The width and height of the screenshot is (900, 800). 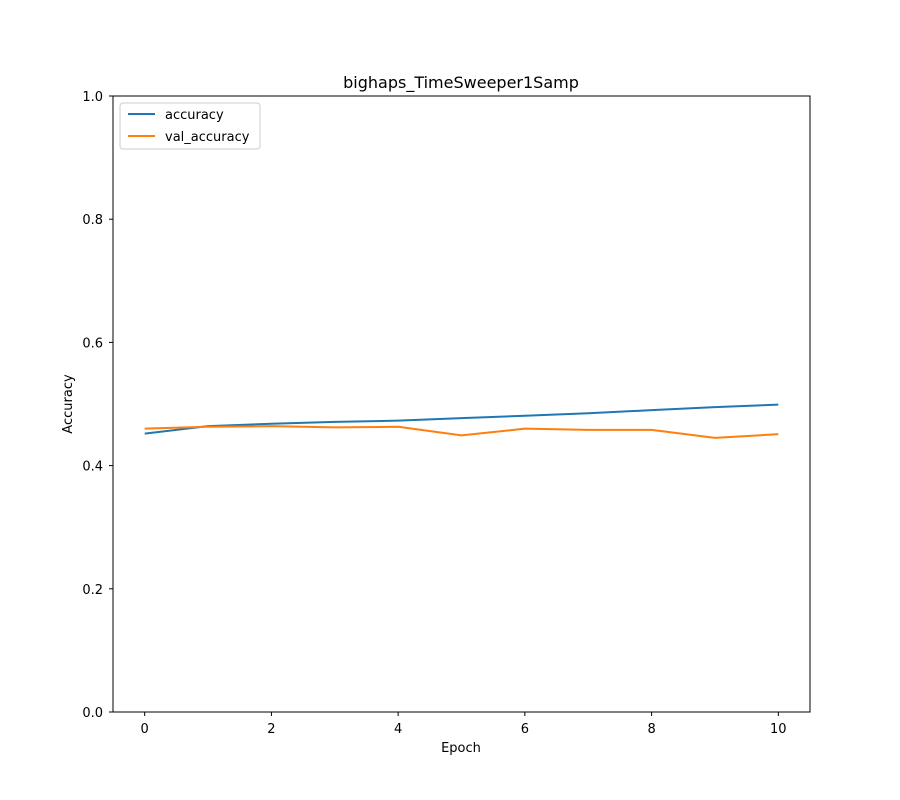 I want to click on x-tick-label: 8, so click(x=651, y=729).